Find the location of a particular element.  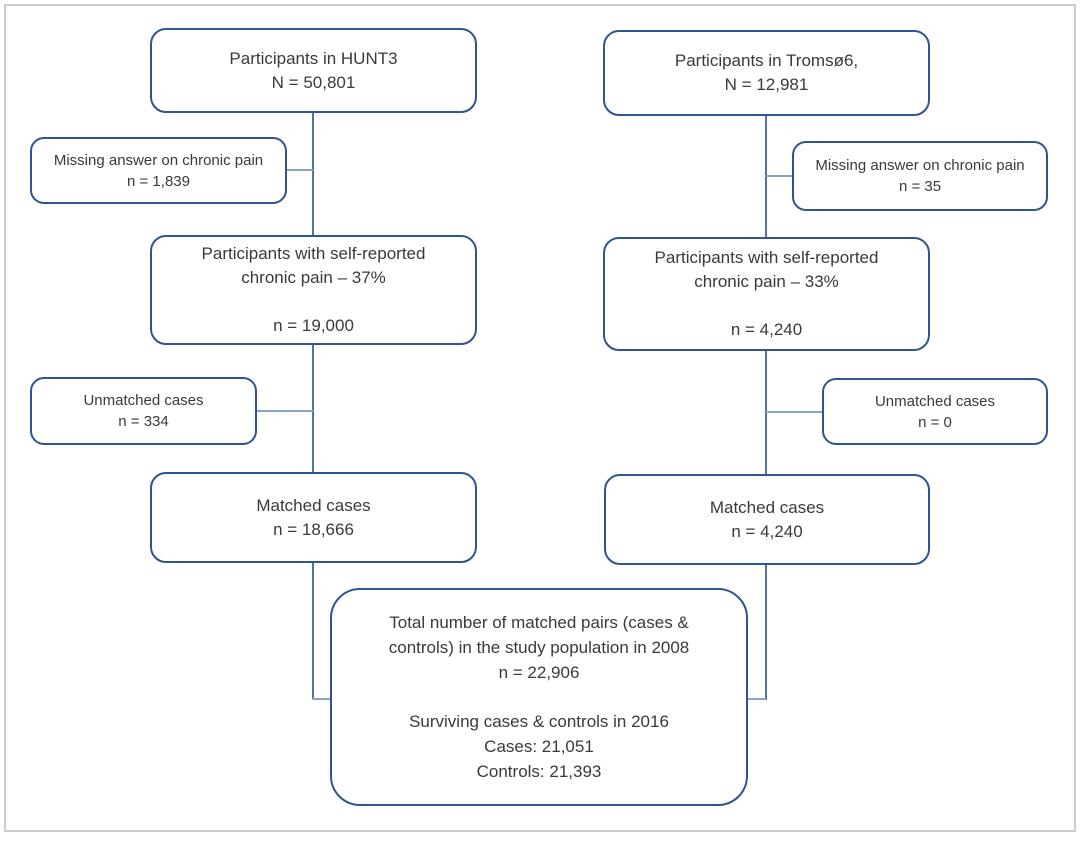

node-line: n = 19,000 is located at coordinates (313, 325).